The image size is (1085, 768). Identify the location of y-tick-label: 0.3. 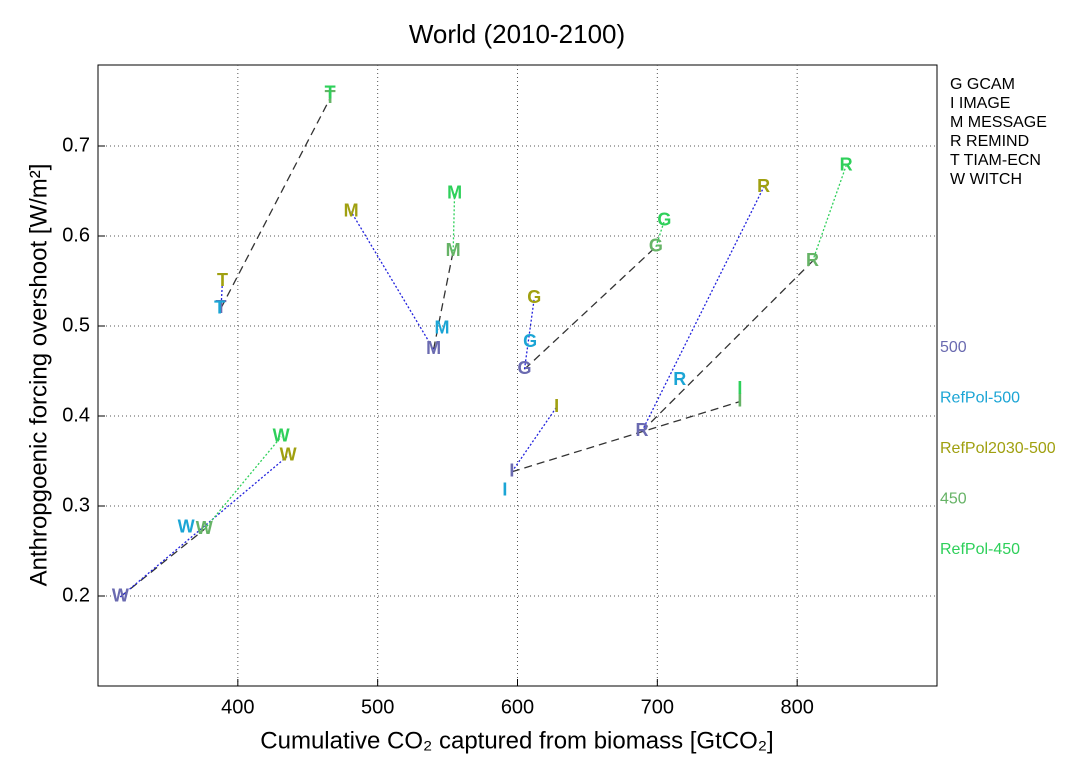
(76, 505).